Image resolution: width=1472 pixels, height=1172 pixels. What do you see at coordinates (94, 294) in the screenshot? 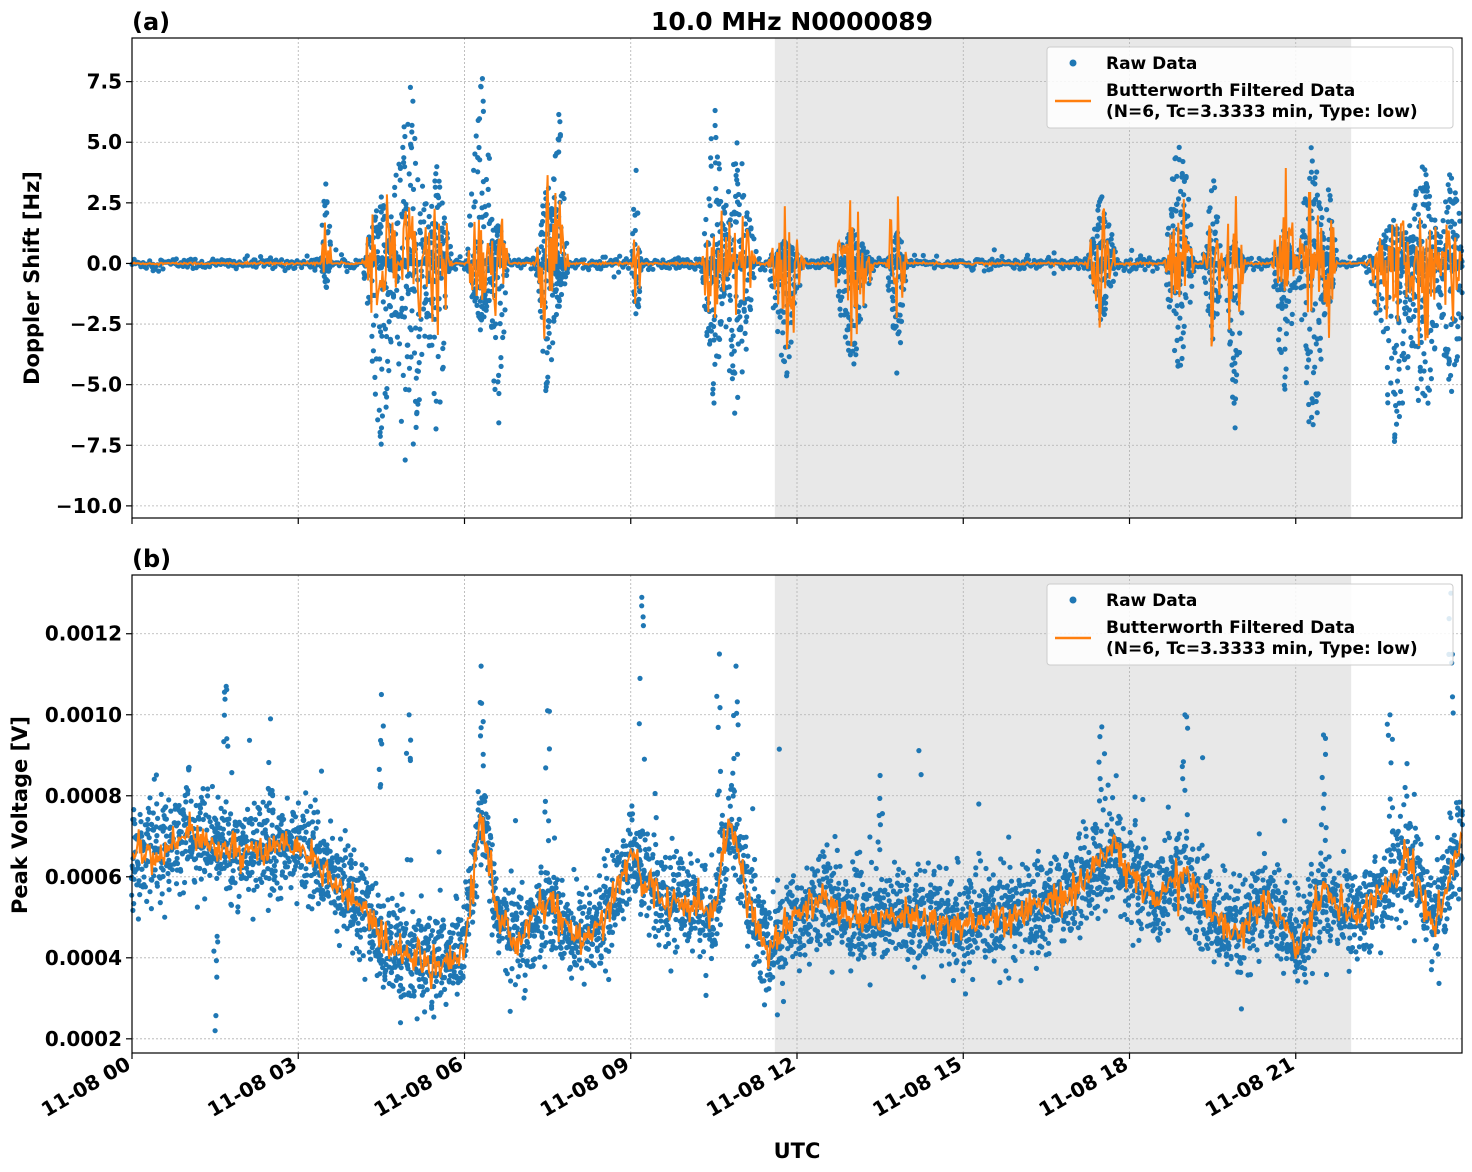
I see `y-ticks-a: 7.55.02.50.0−2.5−5.0−7.5−10.0` at bounding box center [94, 294].